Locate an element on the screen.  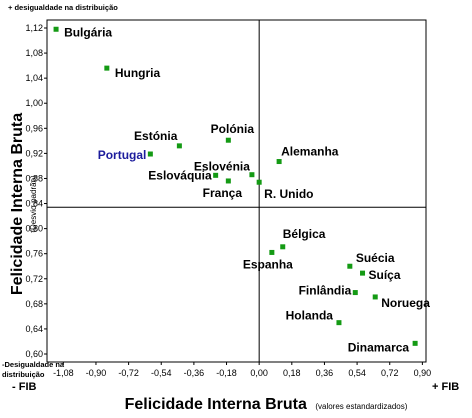
x-tick-label: -0,18 is located at coordinates (226, 373).